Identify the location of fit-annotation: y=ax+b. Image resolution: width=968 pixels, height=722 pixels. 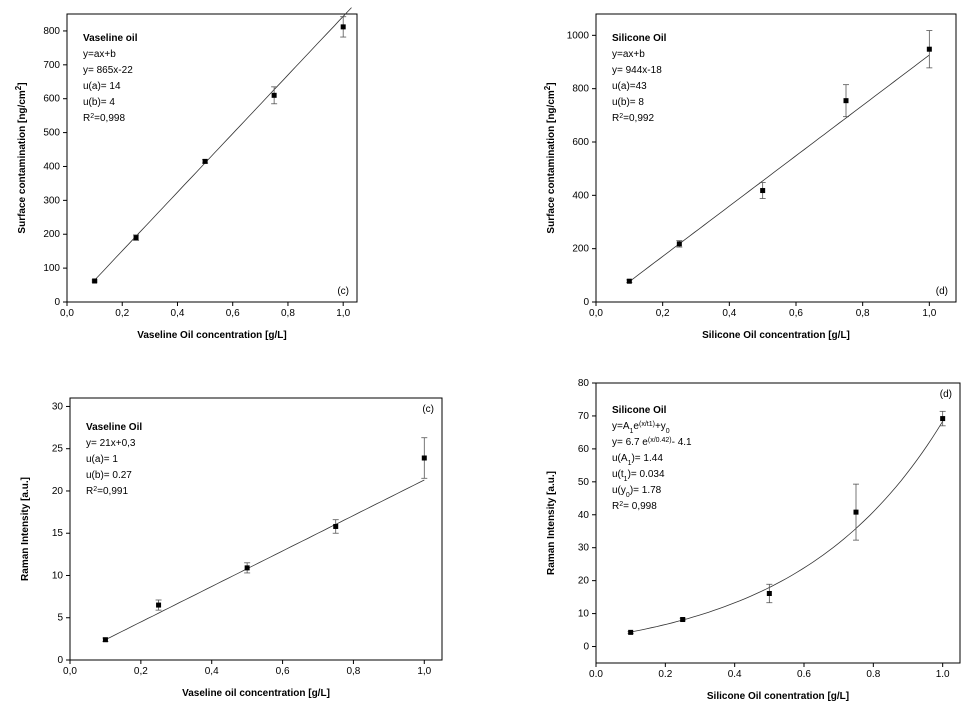
(628, 54).